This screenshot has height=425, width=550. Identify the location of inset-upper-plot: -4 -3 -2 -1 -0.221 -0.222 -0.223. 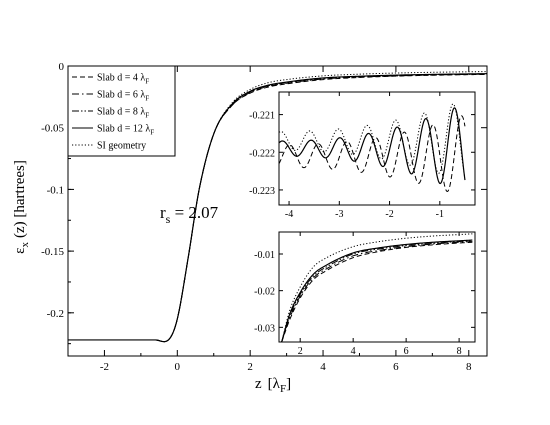
(362, 155).